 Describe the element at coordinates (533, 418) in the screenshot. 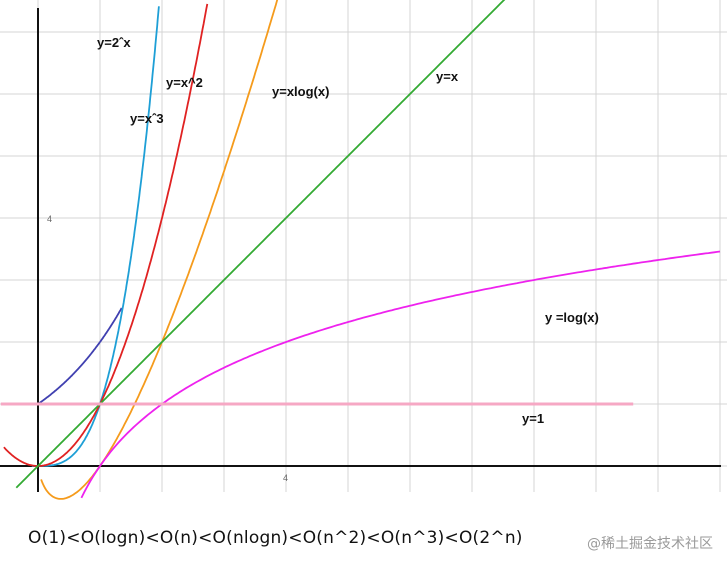

I see `curve-label: y=1` at that location.